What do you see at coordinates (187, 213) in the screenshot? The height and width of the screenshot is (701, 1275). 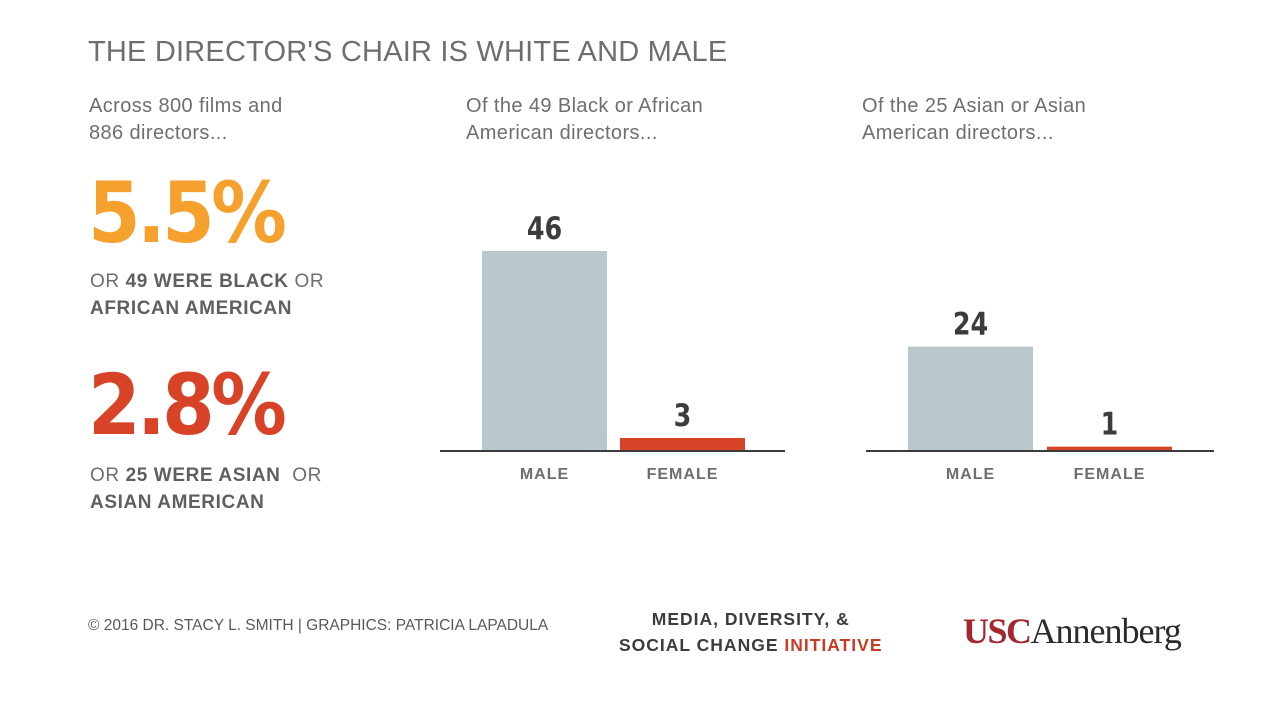 I see `black-director-percent: 5.5%` at bounding box center [187, 213].